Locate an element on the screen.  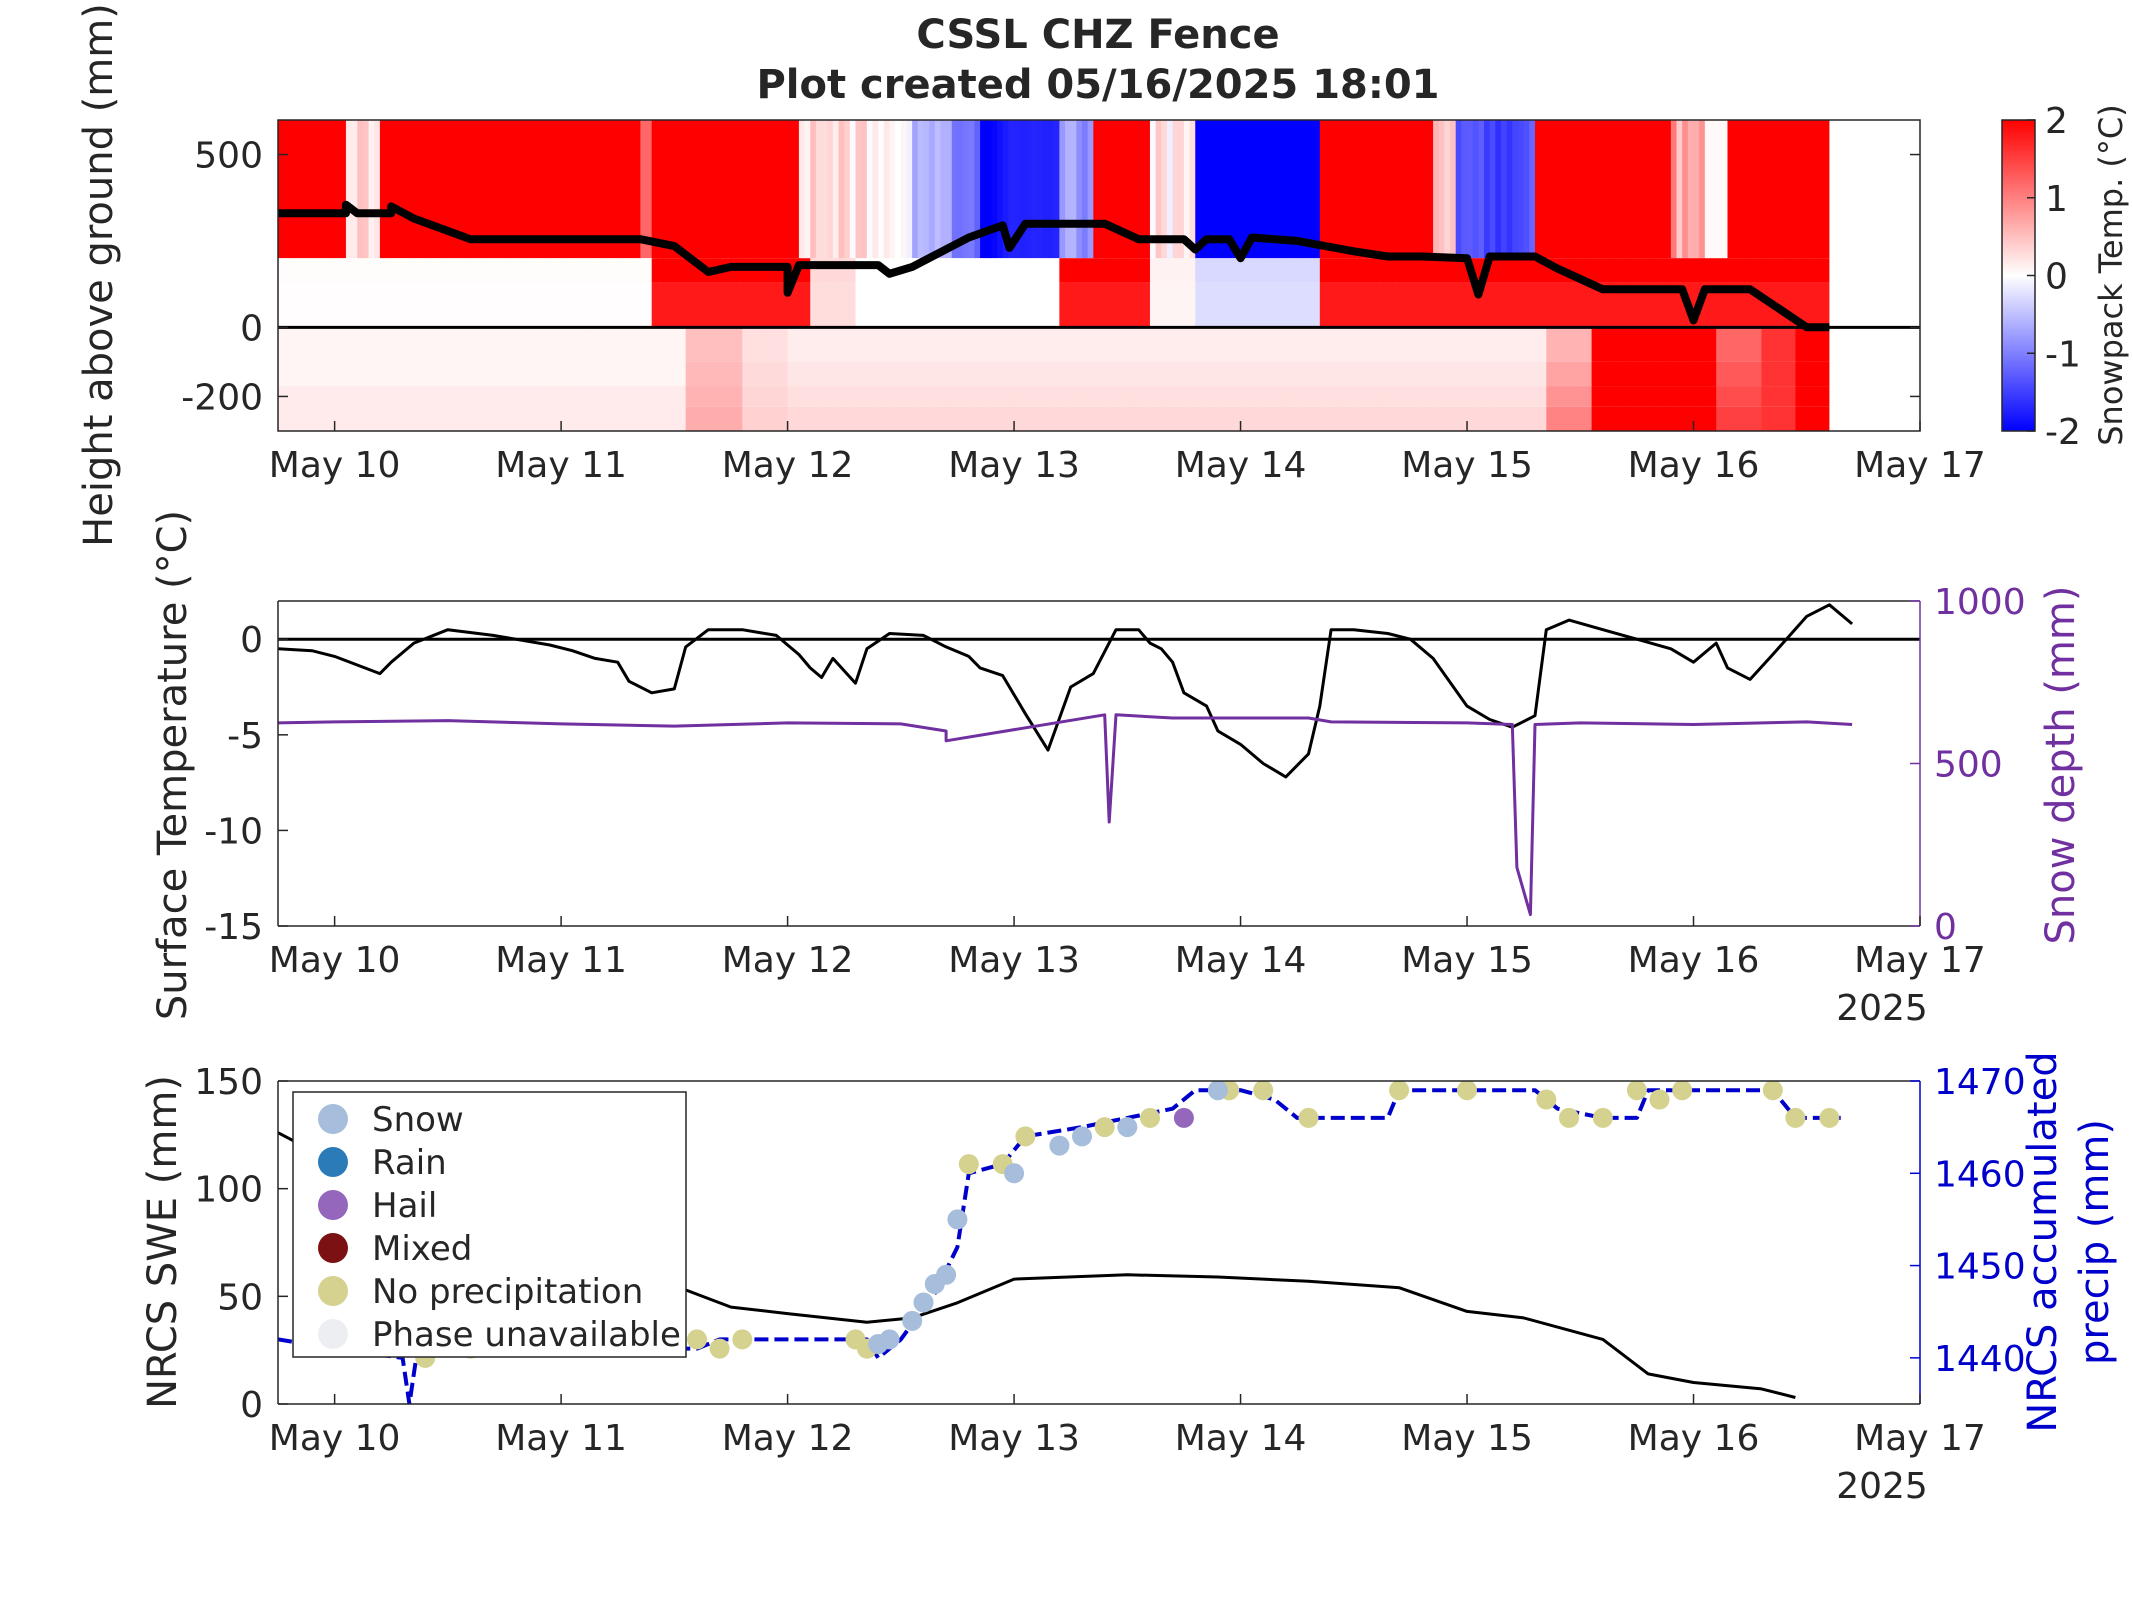
phase-marker-snow is located at coordinates (912, 1320).